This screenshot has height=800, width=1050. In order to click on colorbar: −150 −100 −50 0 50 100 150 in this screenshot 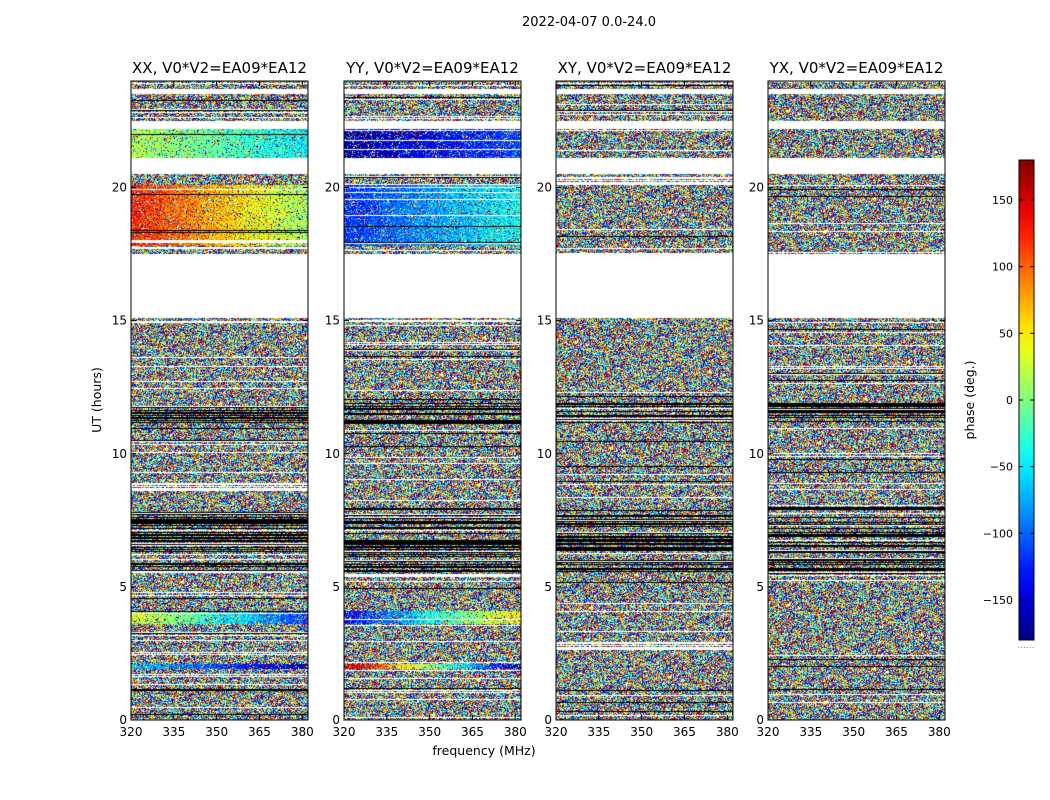, I will do `click(1009, 400)`.